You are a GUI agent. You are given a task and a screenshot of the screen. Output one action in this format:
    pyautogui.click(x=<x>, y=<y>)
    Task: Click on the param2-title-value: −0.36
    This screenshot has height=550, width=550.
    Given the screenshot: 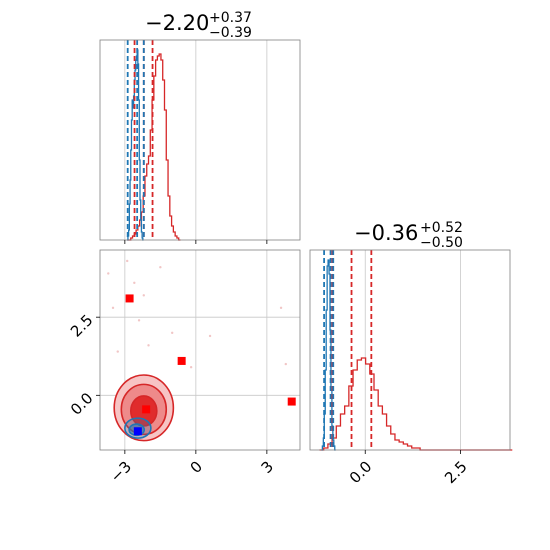 What is the action you would take?
    pyautogui.click(x=386, y=233)
    